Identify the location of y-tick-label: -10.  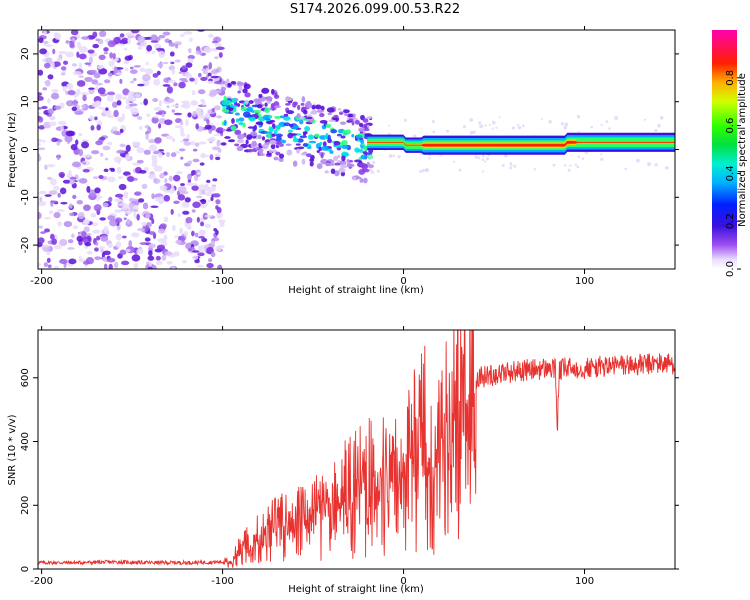
(25, 197).